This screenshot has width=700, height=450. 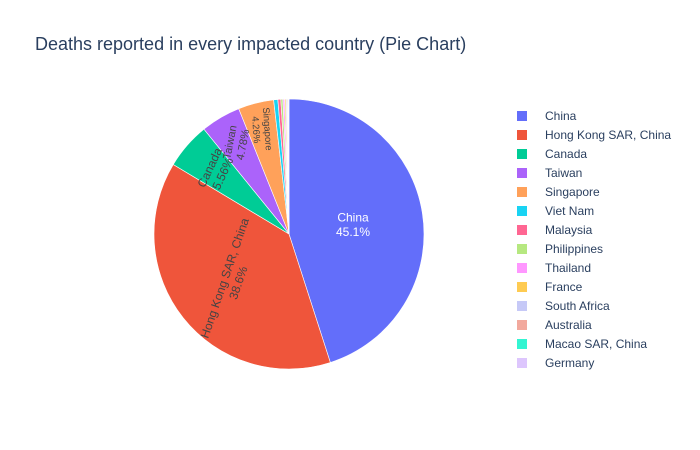 What do you see at coordinates (608, 134) in the screenshot?
I see `legend-label: Hong Kong SAR, China` at bounding box center [608, 134].